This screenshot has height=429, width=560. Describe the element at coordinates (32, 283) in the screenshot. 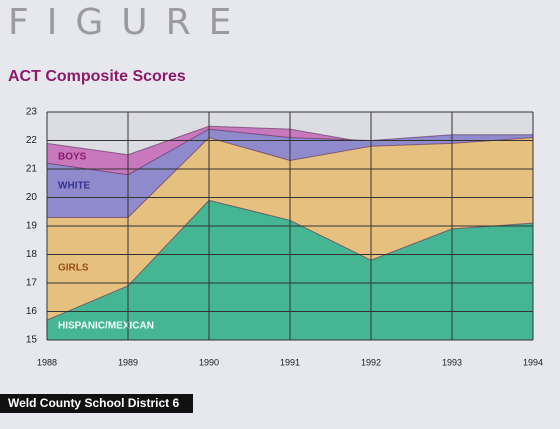

I see `y-tick-label: 17` at that location.